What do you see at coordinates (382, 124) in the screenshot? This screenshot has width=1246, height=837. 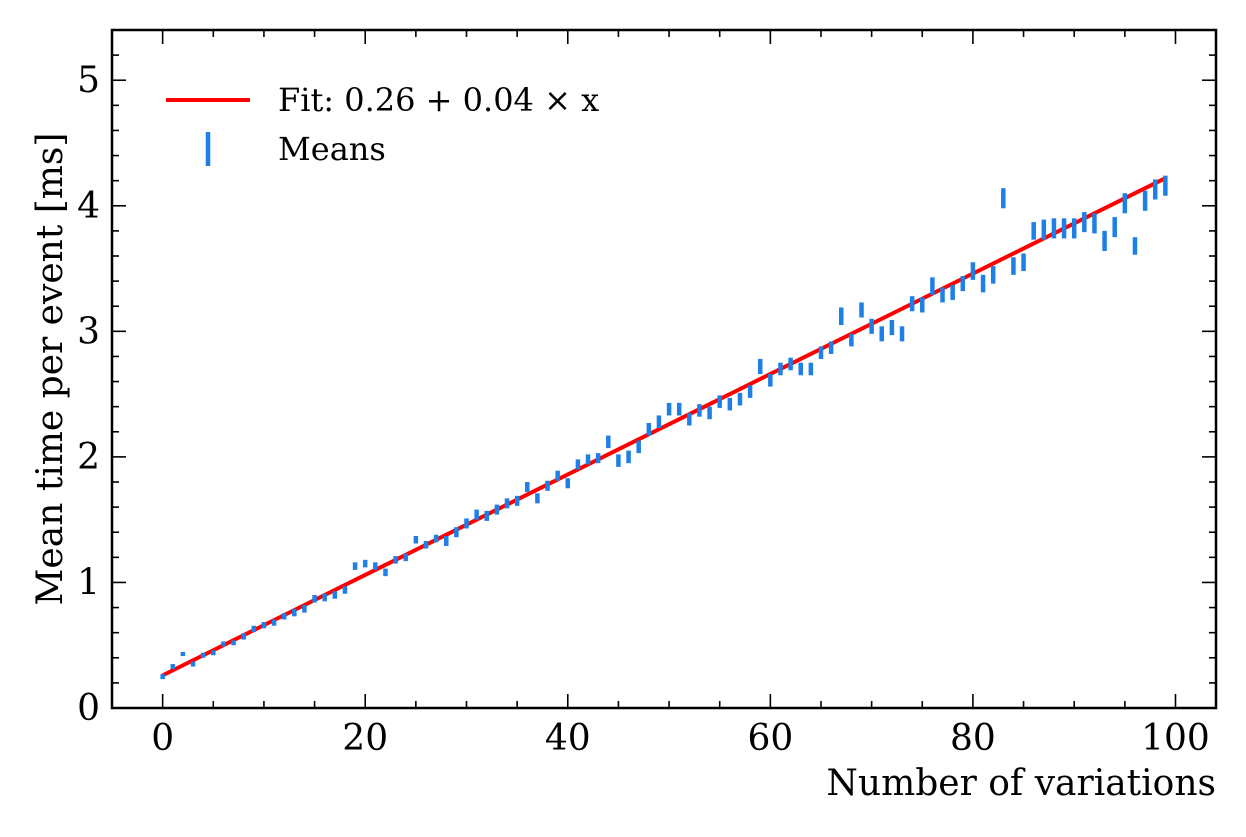 I see `legend: Fit: 0.26 + 0.04 × x Means` at bounding box center [382, 124].